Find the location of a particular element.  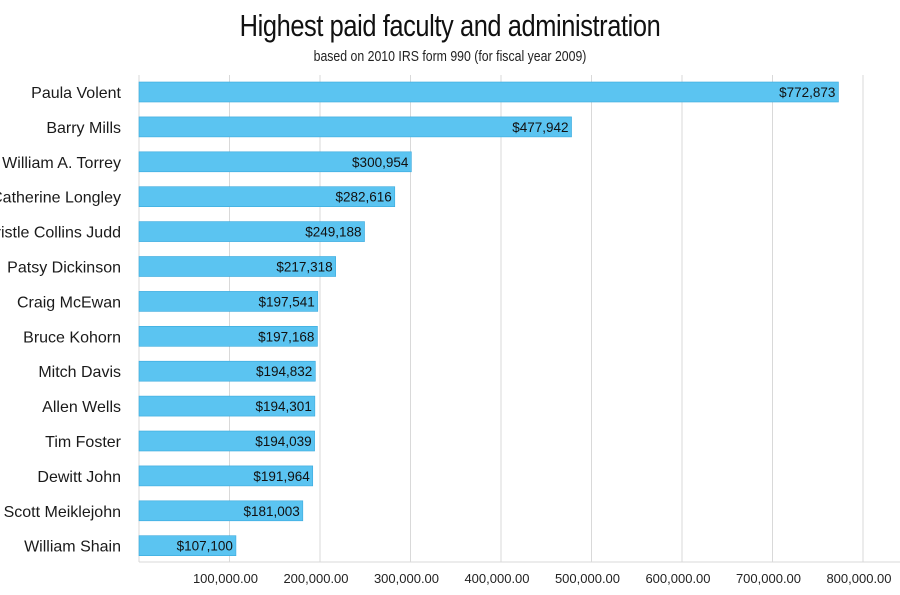

data-label: $107,100 is located at coordinates (205, 546).